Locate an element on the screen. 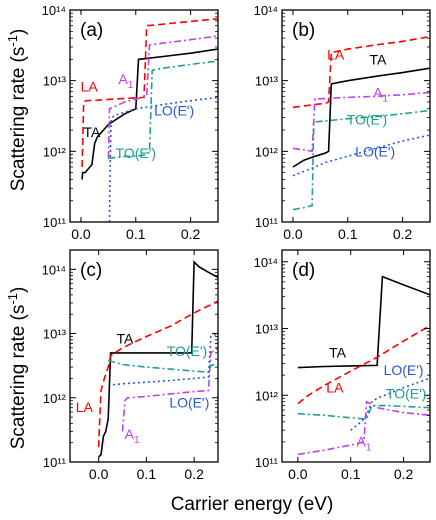  y-axis-title-bottom-sup: -1 is located at coordinates (12, 299).